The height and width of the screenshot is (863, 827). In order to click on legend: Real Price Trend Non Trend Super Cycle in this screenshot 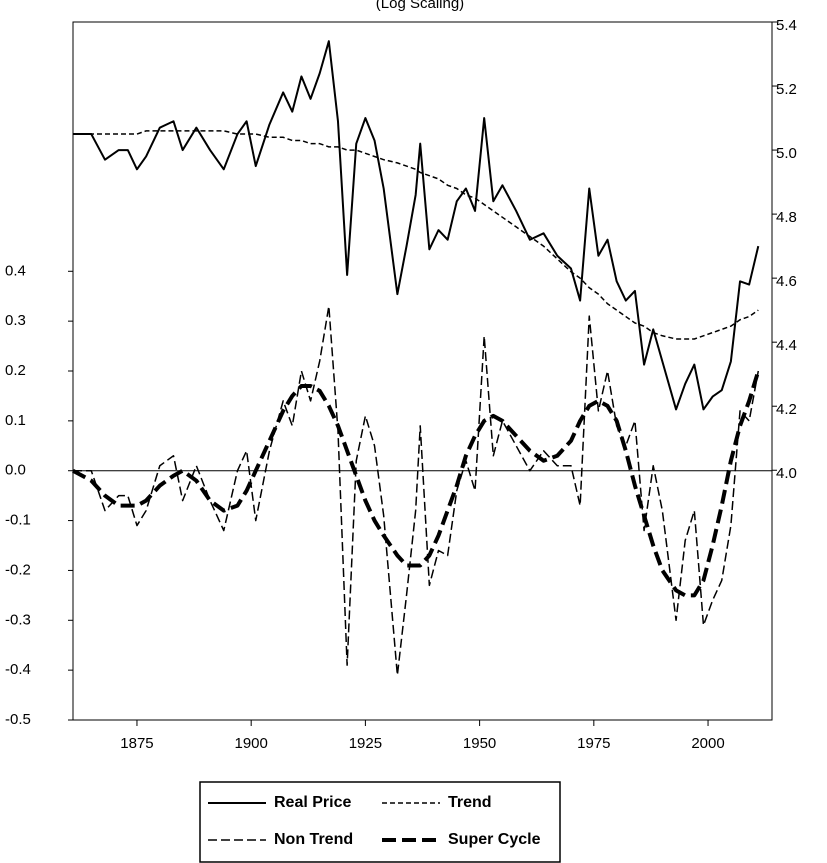, I will do `click(380, 822)`.